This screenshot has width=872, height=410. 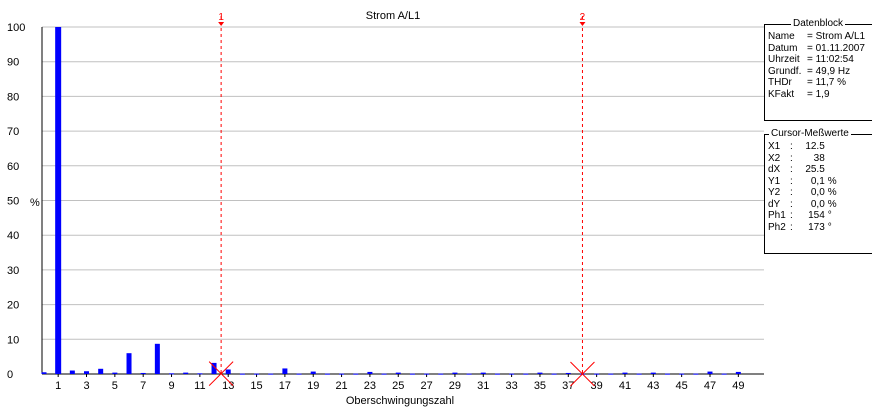 What do you see at coordinates (285, 386) in the screenshot?
I see `x-tick-label: 17` at bounding box center [285, 386].